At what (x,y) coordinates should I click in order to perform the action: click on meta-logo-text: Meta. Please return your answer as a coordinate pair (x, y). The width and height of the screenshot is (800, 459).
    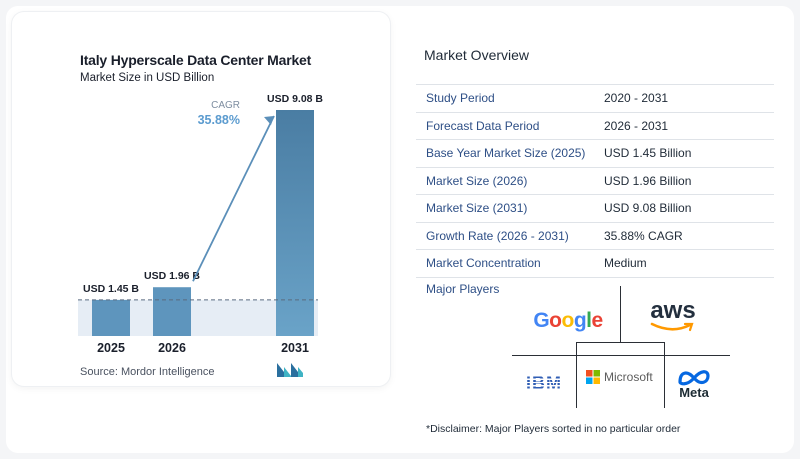
    Looking at the image, I should click on (694, 392).